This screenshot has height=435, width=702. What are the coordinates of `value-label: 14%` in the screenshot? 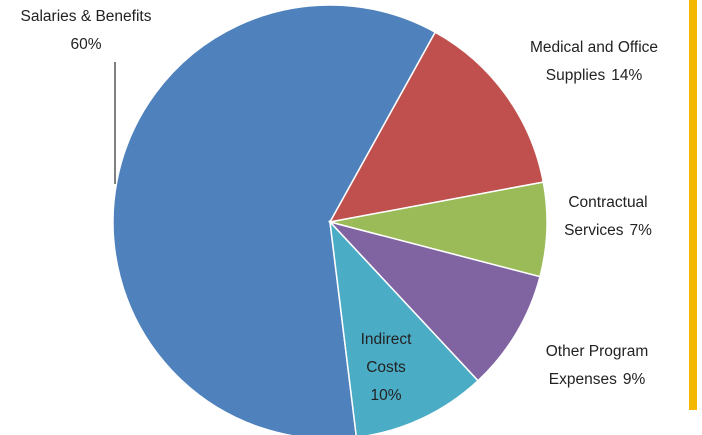 It's located at (627, 75).